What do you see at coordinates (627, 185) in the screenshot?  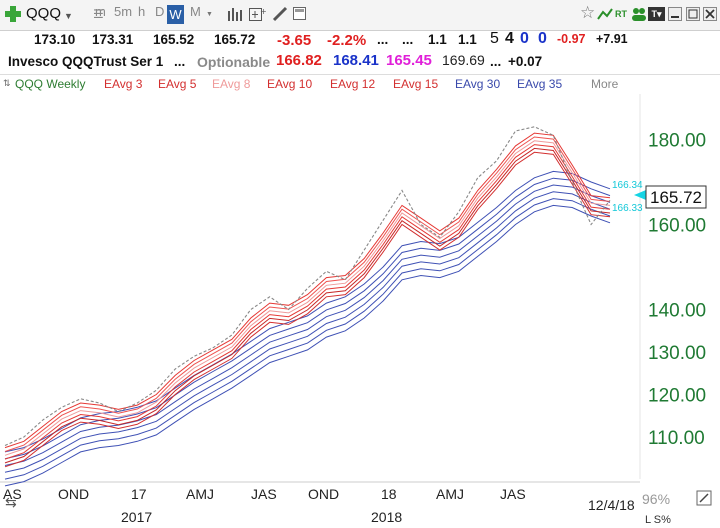 I see `ma-label-upper: 166.34` at bounding box center [627, 185].